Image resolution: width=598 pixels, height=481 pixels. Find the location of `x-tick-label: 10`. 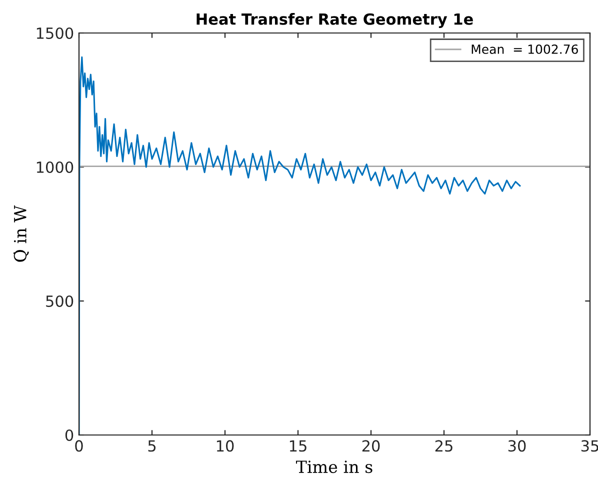

x-tick-label: 10 is located at coordinates (225, 446).